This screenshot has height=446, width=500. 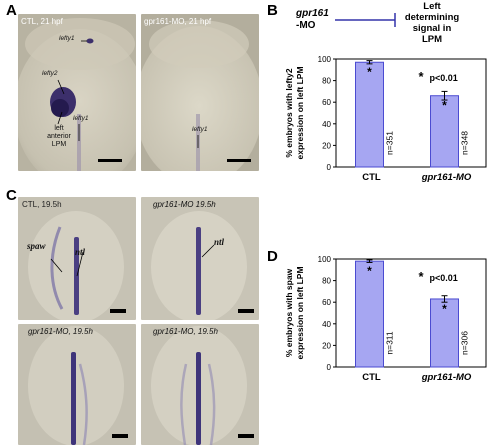 What do you see at coordinates (42, 204) in the screenshot?
I see `panel-c-title-1: CTL, 19.5h` at bounding box center [42, 204].